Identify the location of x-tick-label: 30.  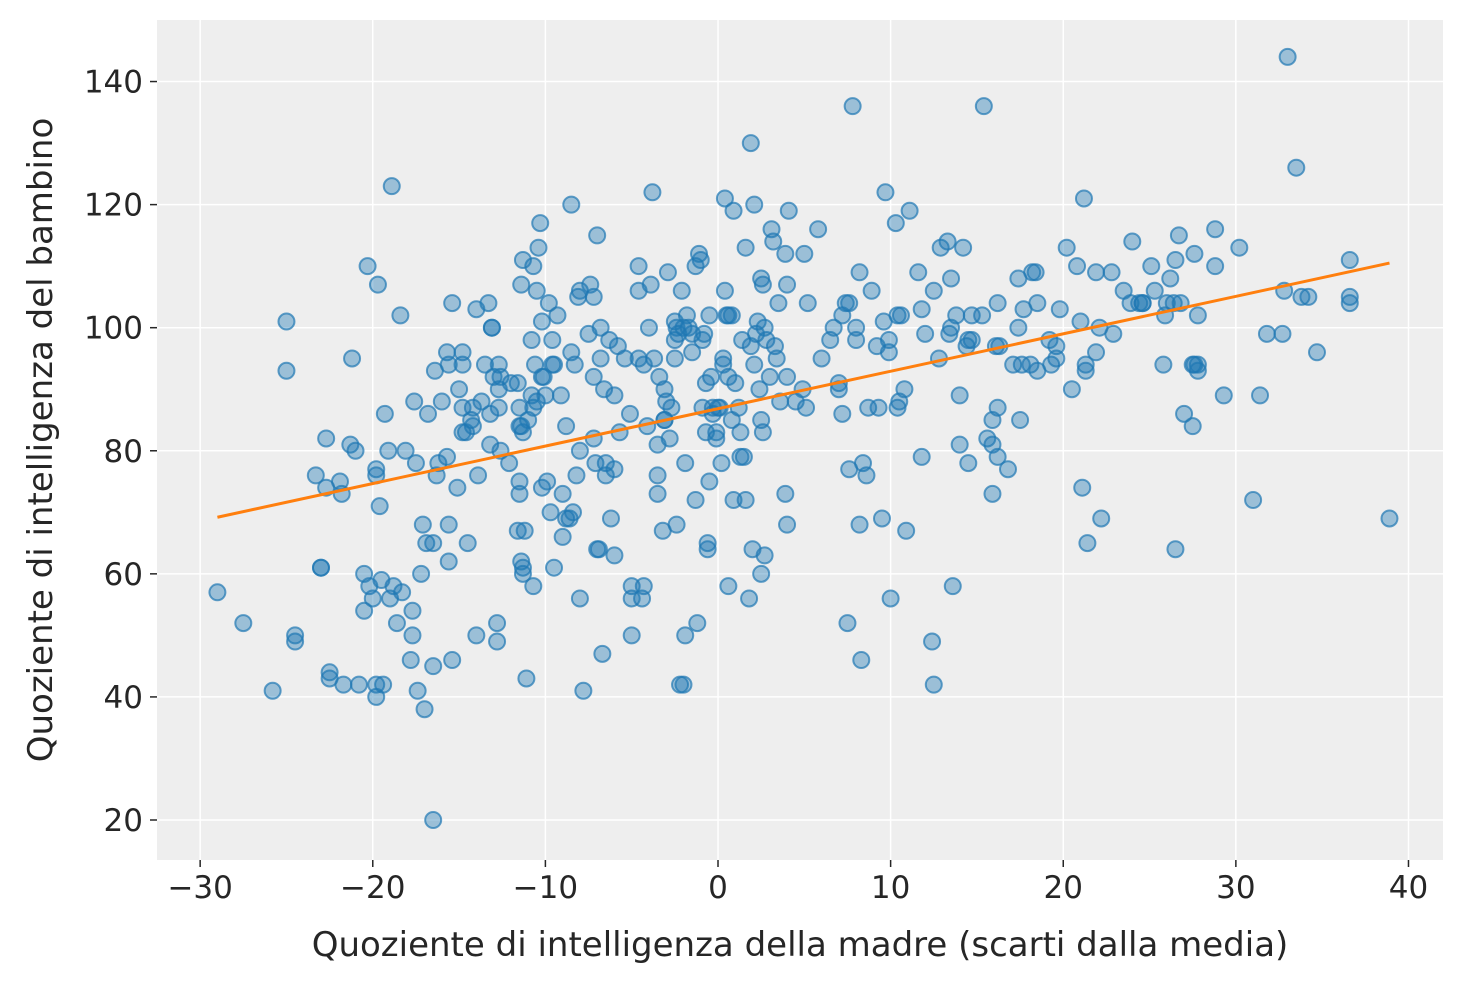
(1235, 888).